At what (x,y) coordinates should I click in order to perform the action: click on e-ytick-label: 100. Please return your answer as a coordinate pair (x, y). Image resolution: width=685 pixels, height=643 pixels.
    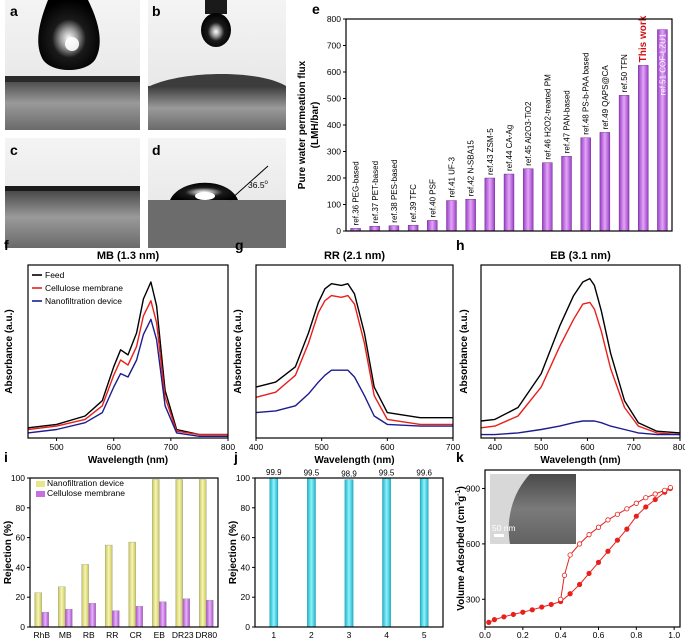
    Looking at the image, I should click on (334, 205).